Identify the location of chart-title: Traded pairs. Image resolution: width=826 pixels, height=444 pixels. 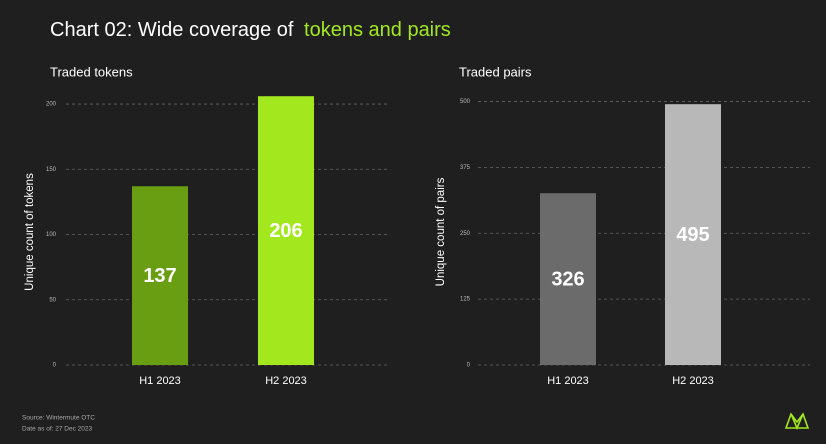
(495, 71).